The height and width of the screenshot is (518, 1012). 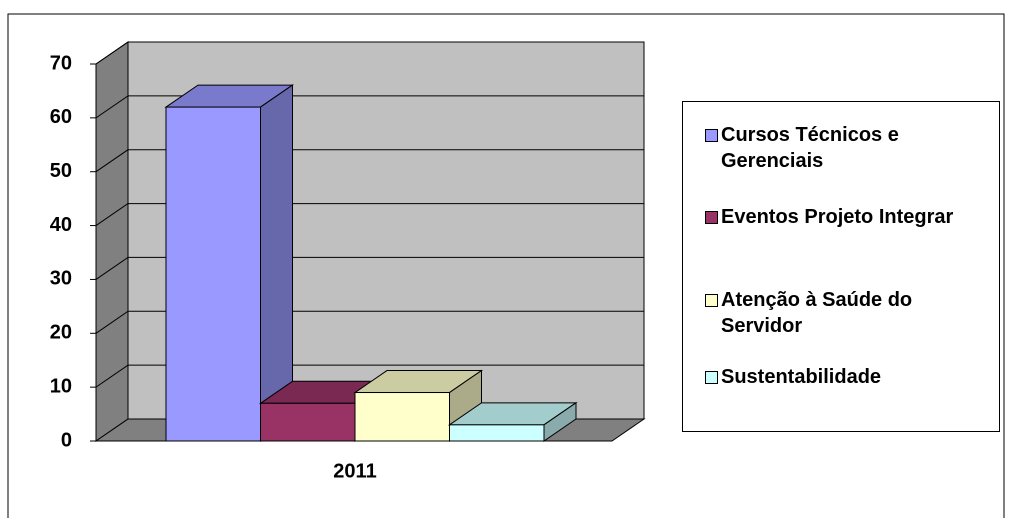 I want to click on y-tick-label: 70, so click(x=61, y=63).